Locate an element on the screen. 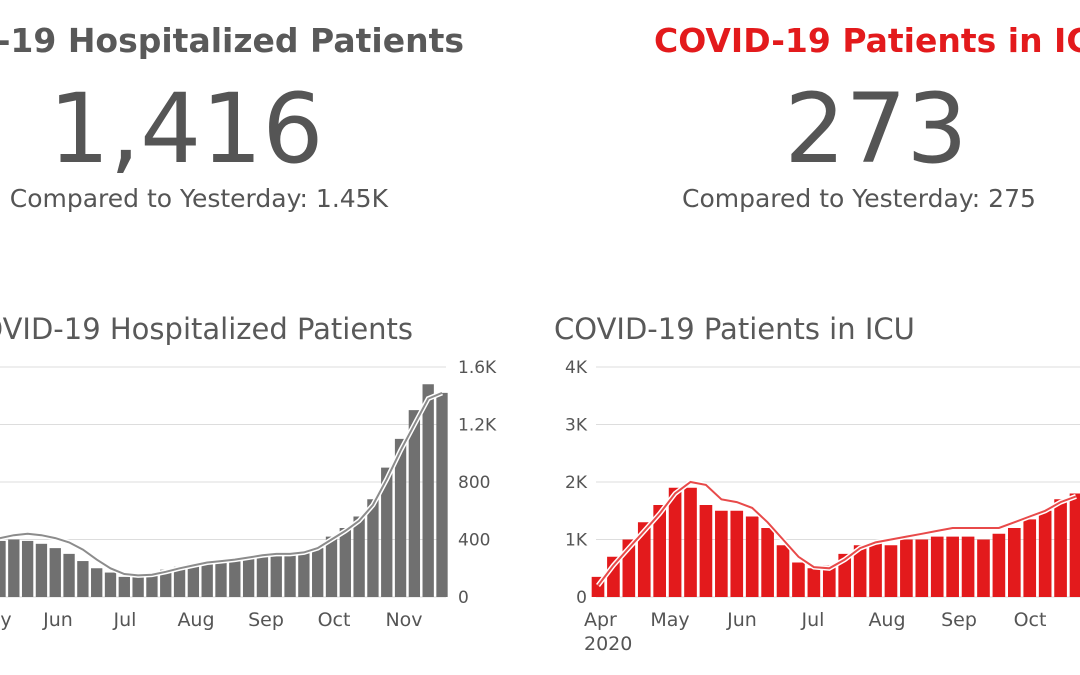  hospitalized-y-axis: 0 400 800 1.2K 1.6K is located at coordinates (477, 483).